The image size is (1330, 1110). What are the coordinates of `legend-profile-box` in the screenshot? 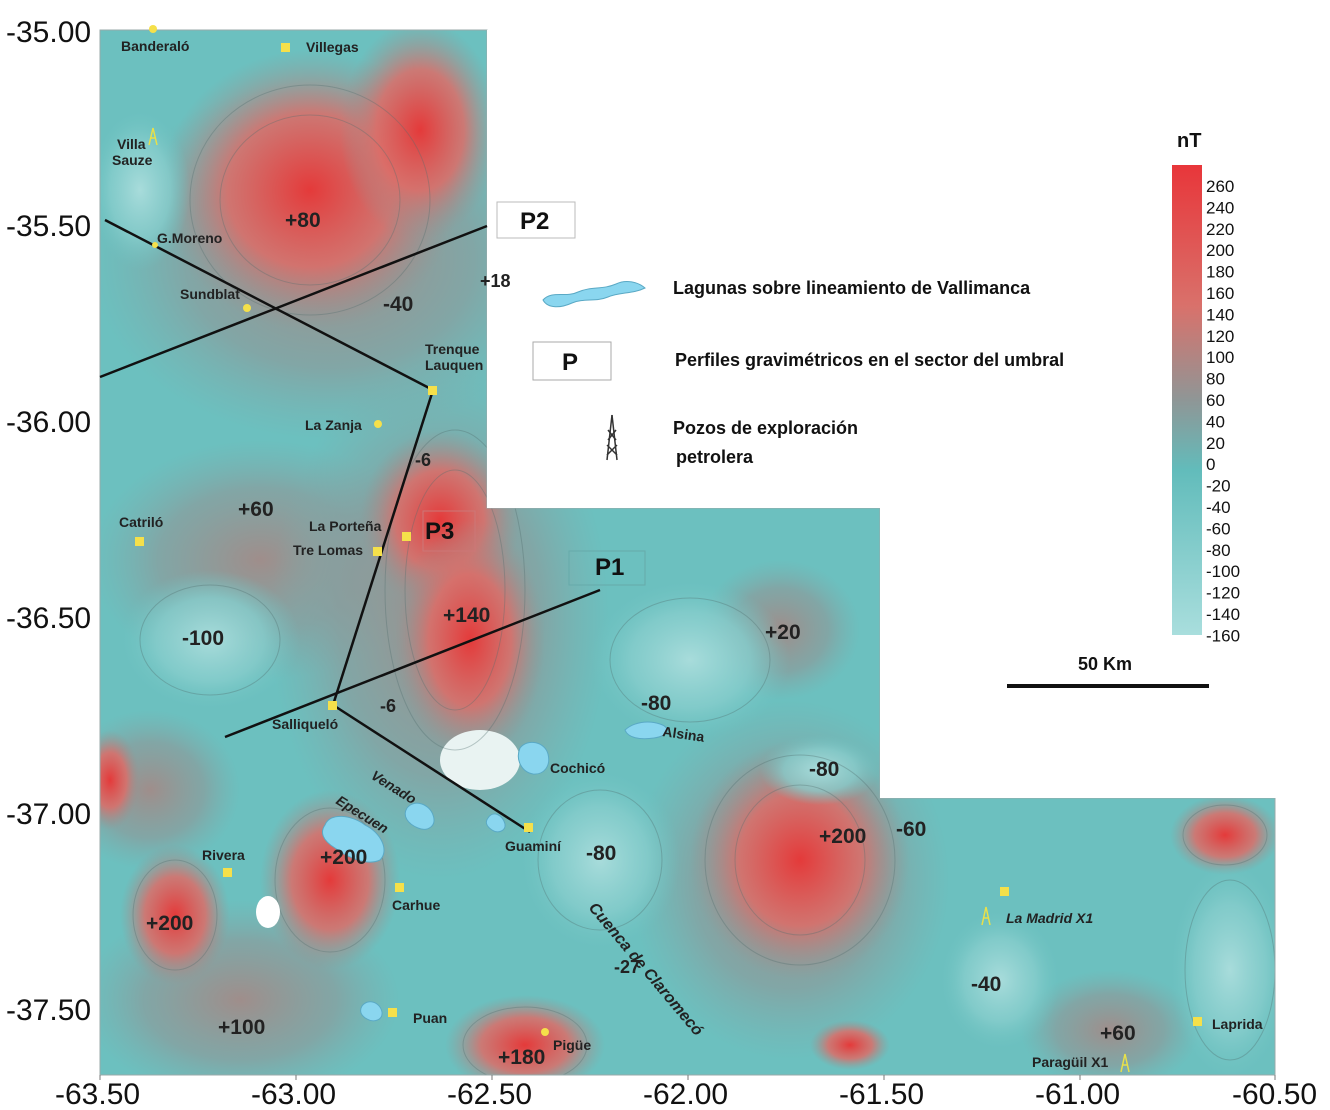 It's located at (572, 361).